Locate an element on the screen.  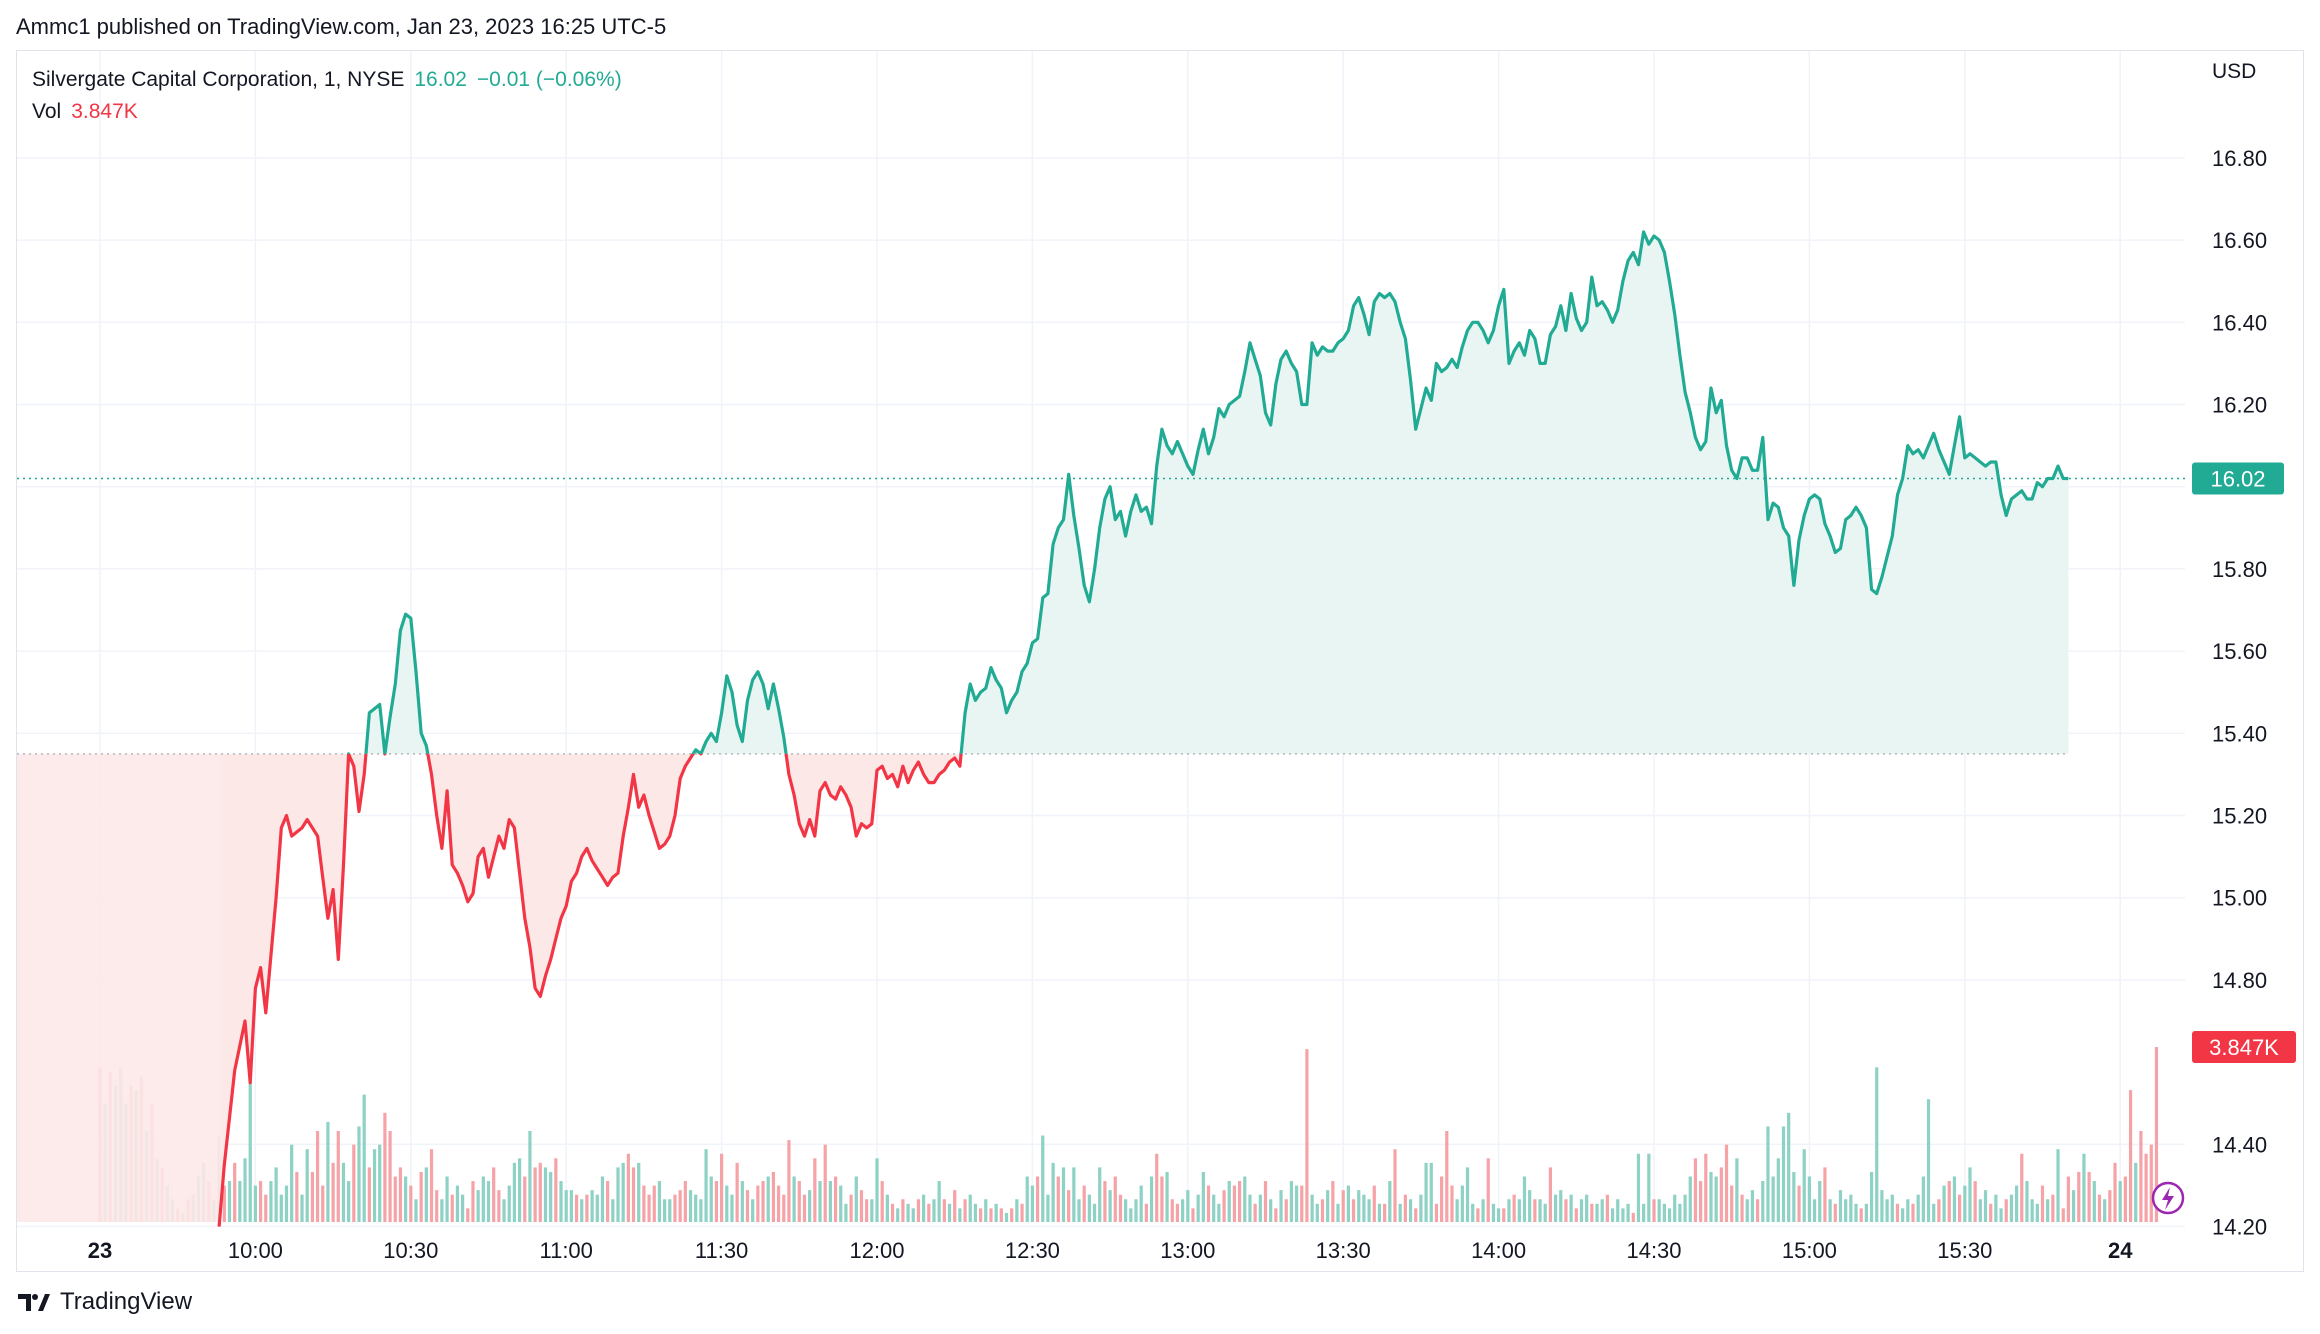
symbol-name: Silvergate Capital Corporation, 1, NYSE is located at coordinates (218, 79).